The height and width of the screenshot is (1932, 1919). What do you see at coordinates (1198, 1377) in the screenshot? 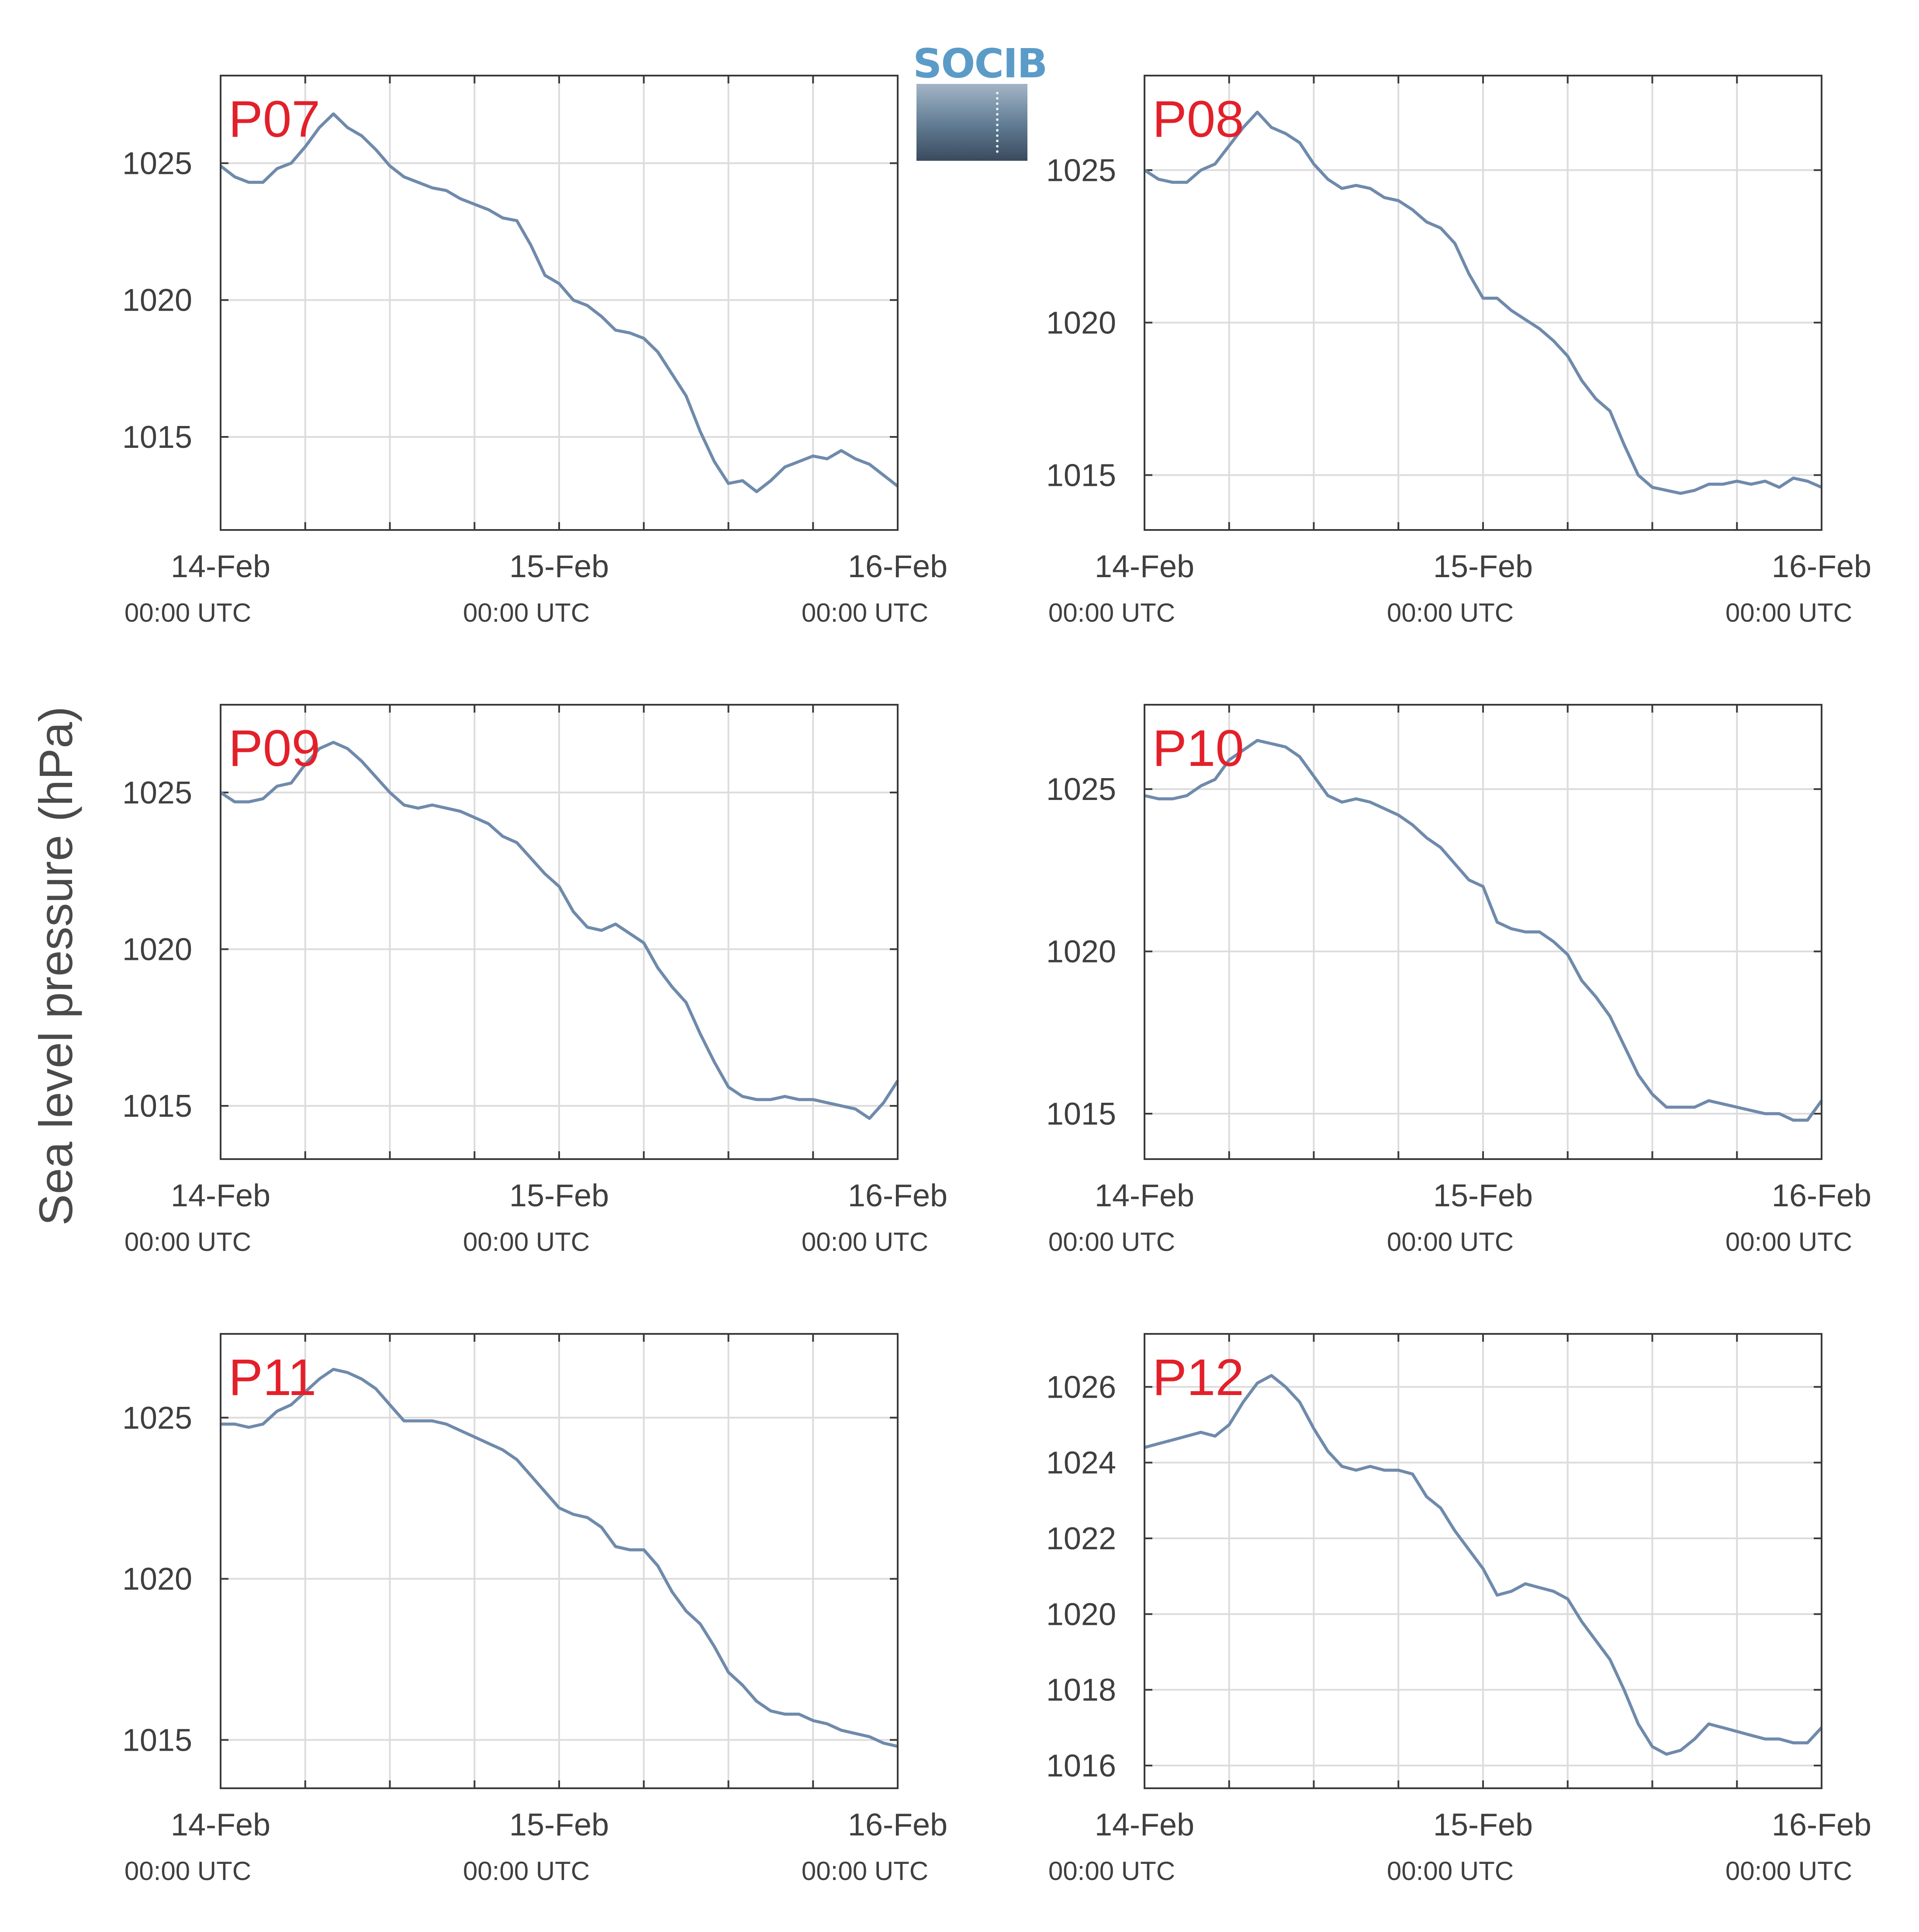
I see `station-label-p12: P12` at bounding box center [1198, 1377].